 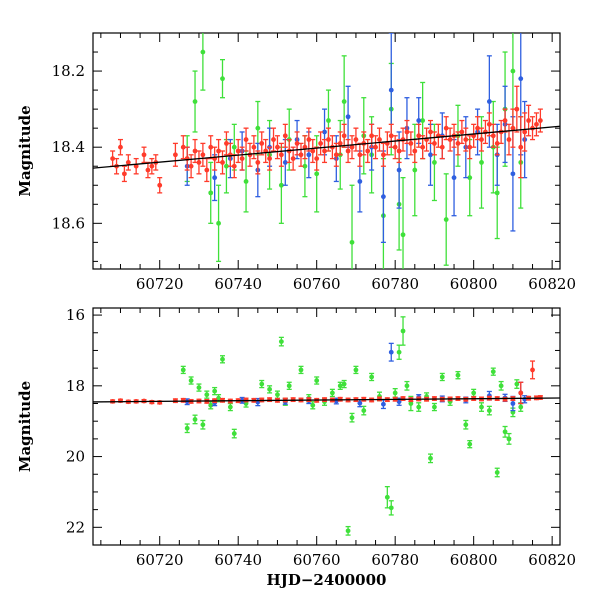 What do you see at coordinates (326, 400) in the screenshot?
I see `bottom-fit-line` at bounding box center [326, 400].